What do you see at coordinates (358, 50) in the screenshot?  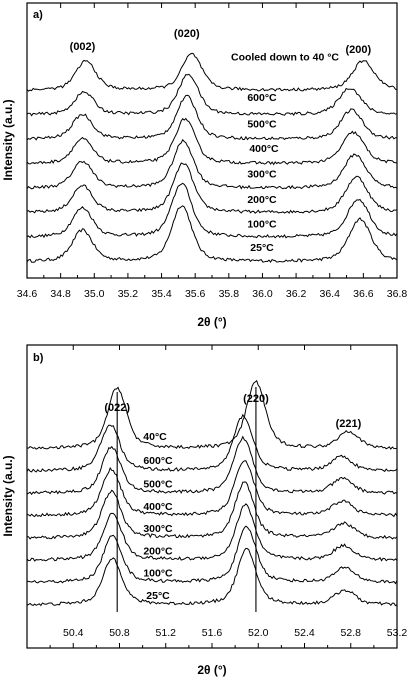 I see `peak-label: (200)` at bounding box center [358, 50].